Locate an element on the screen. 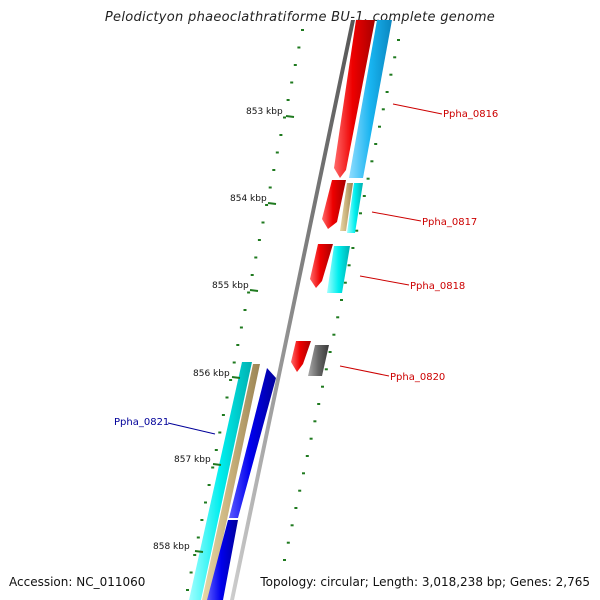 This screenshot has height=600, width=600. feature-tan-lower is located at coordinates (231, 482).